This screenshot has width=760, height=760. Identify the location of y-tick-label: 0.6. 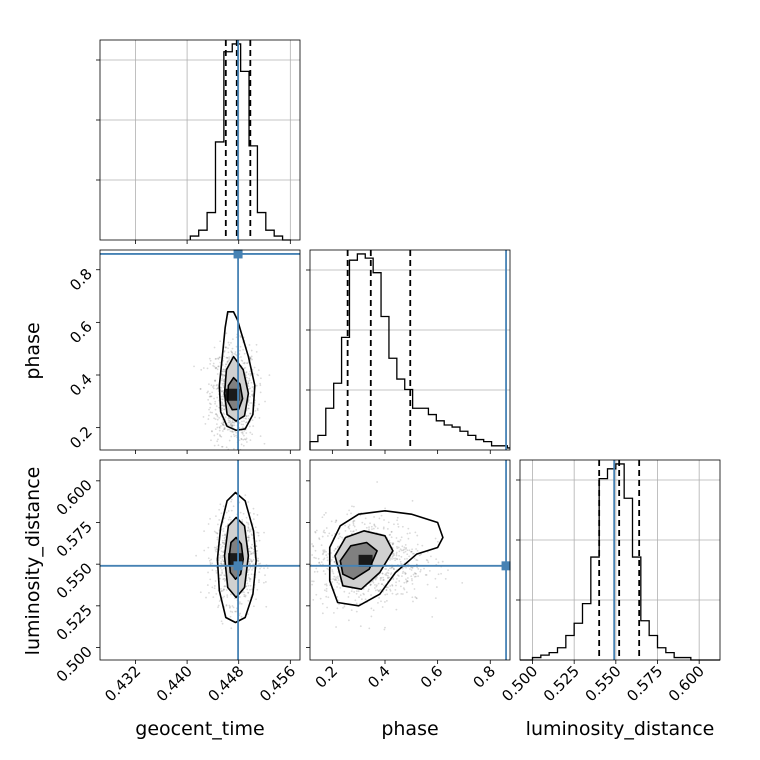
(81, 332).